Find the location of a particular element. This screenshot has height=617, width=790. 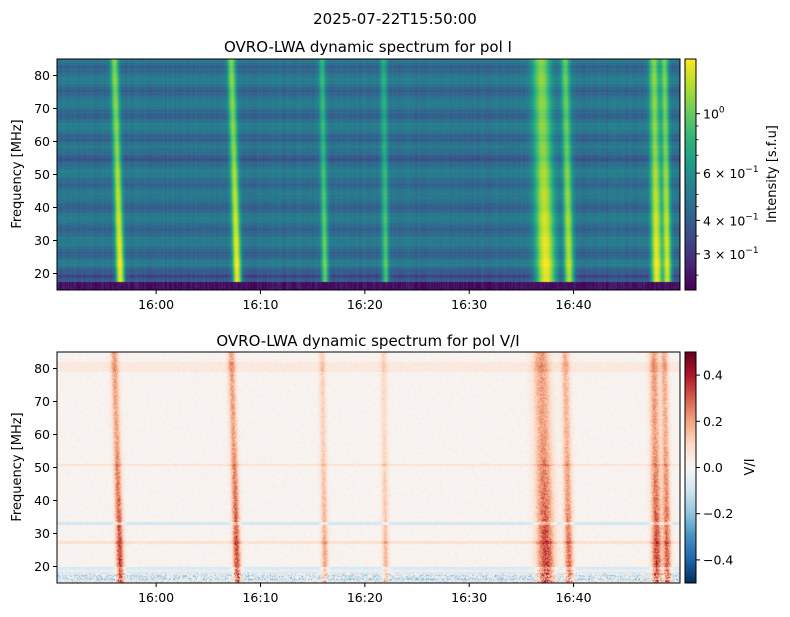

colorbar-label-pol-vi: V/I is located at coordinates (750, 466).